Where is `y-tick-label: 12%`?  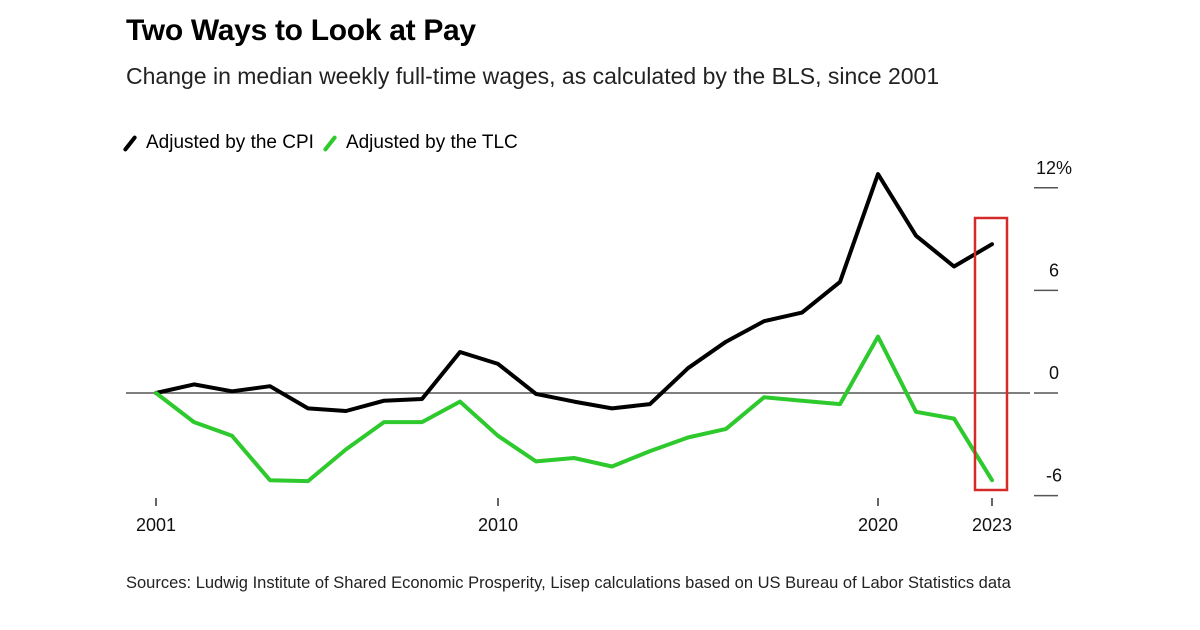 y-tick-label: 12% is located at coordinates (1054, 168).